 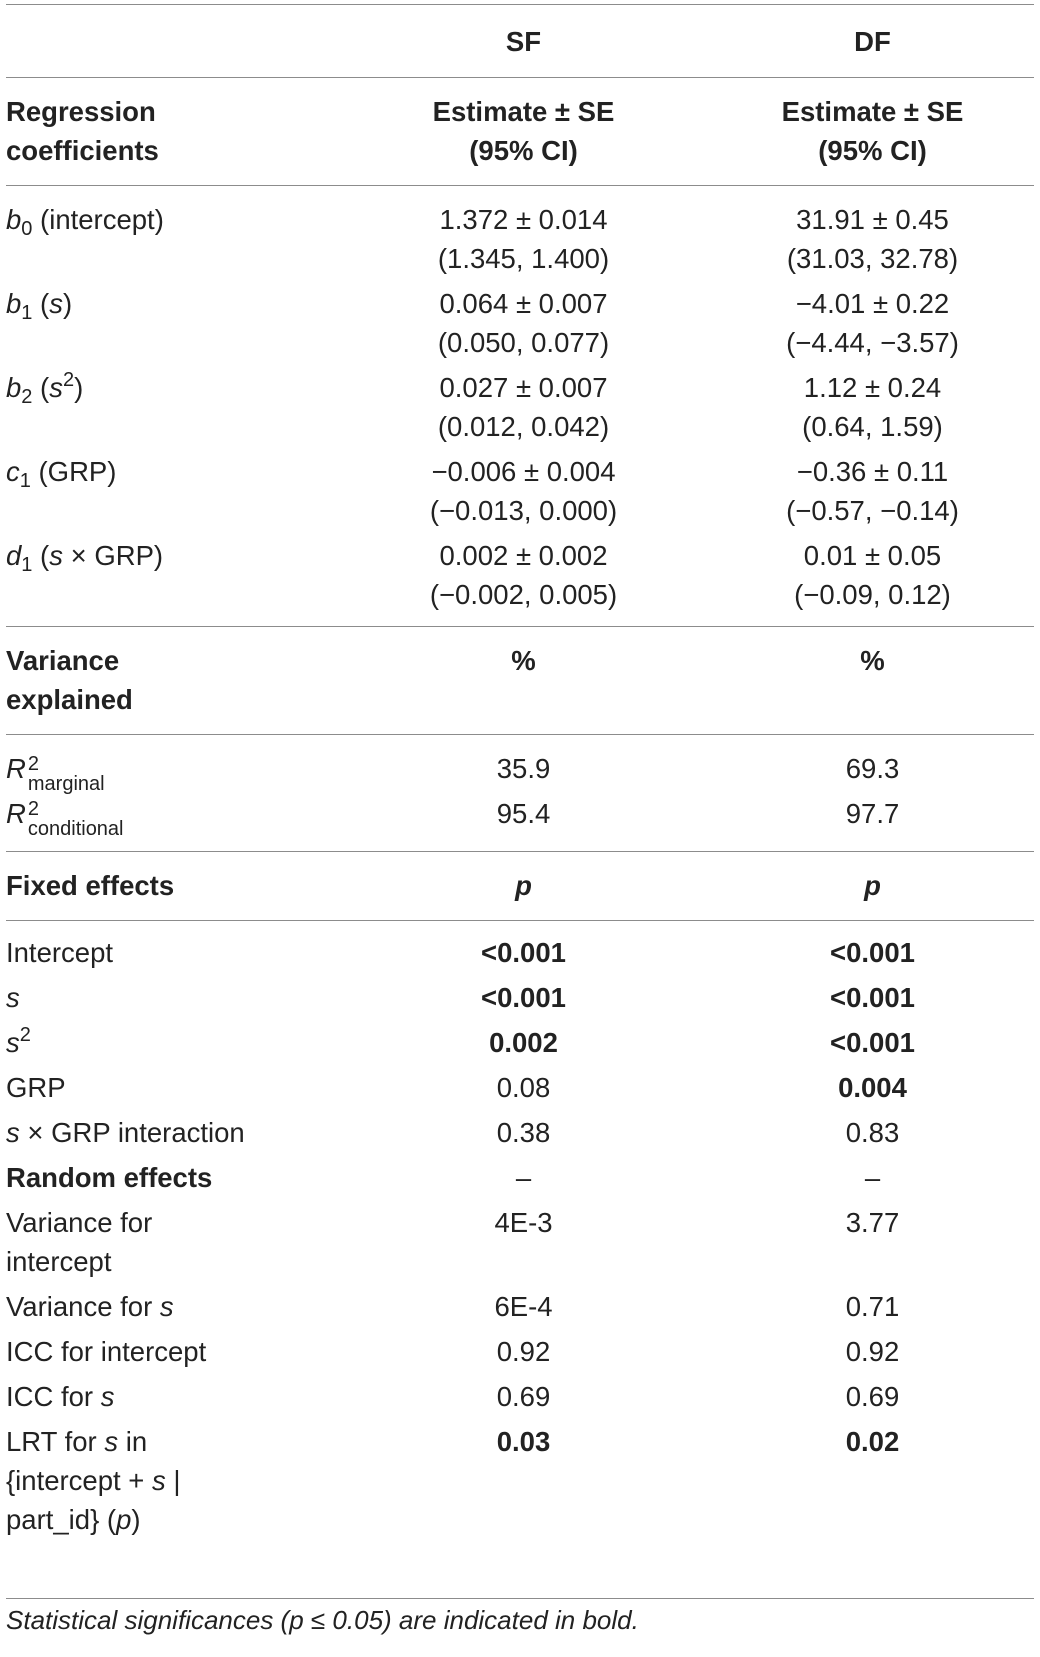 I want to click on icc-intercept-row: ICC for intercept 0.92 0.92, so click(x=520, y=1354).